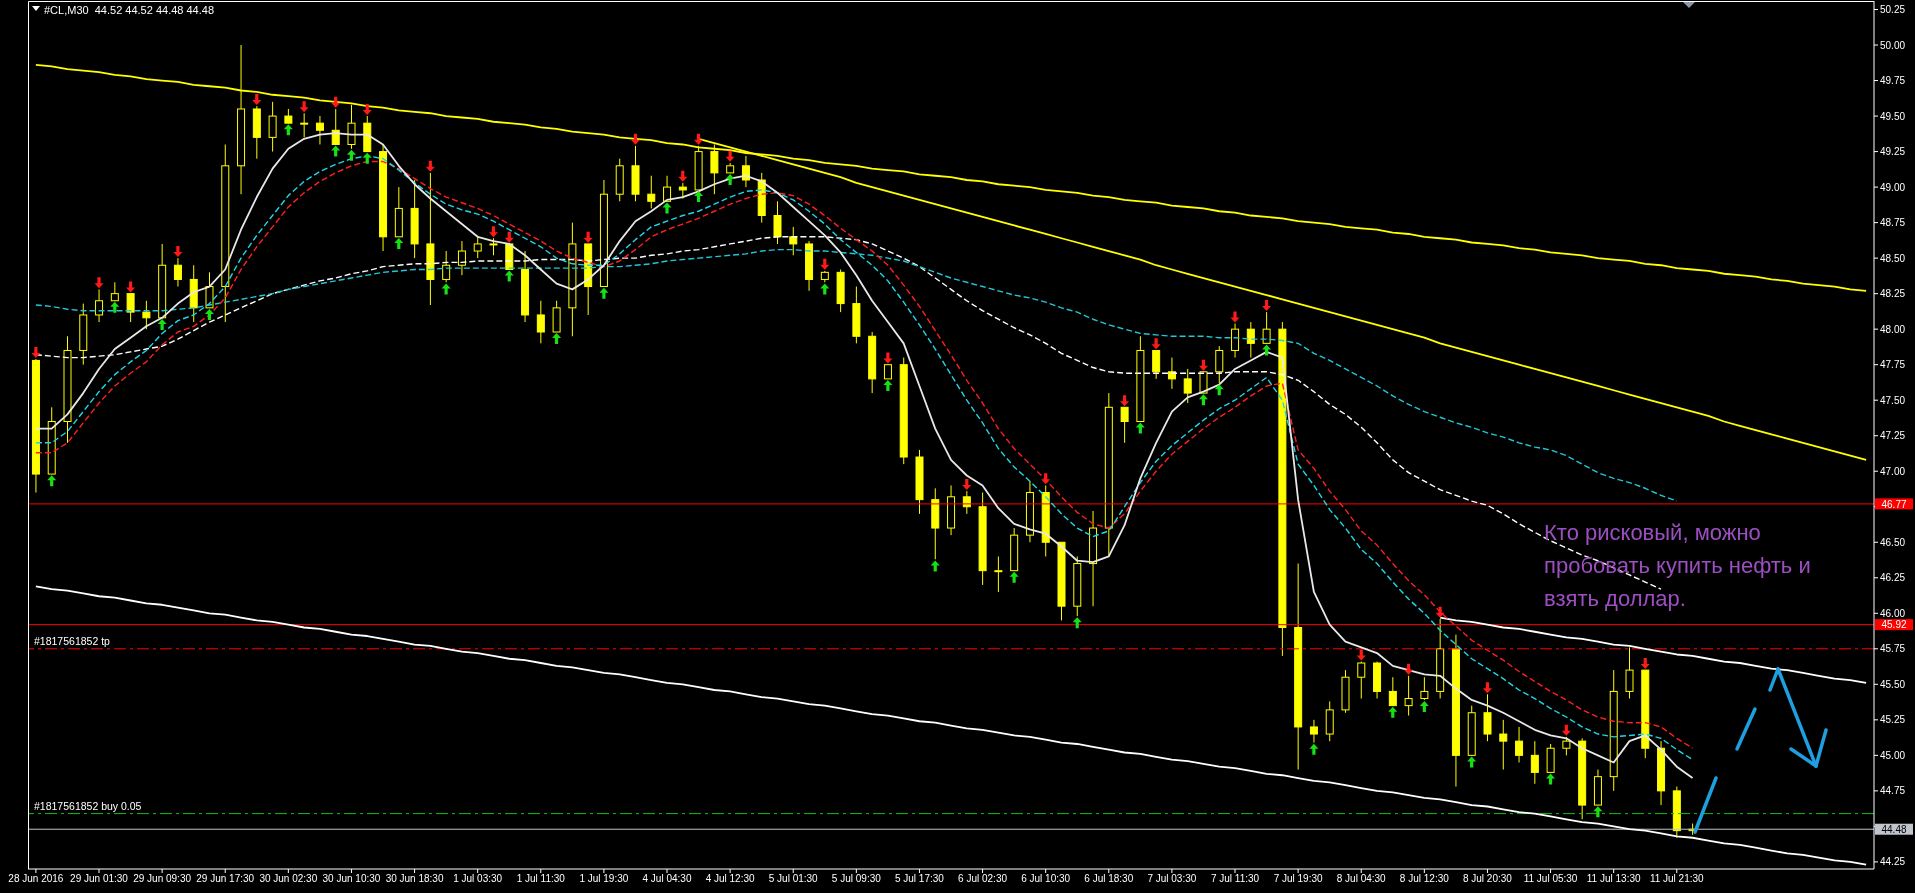  Describe the element at coordinates (1894, 625) in the screenshot. I see `ref-line-label: 45.92` at that location.